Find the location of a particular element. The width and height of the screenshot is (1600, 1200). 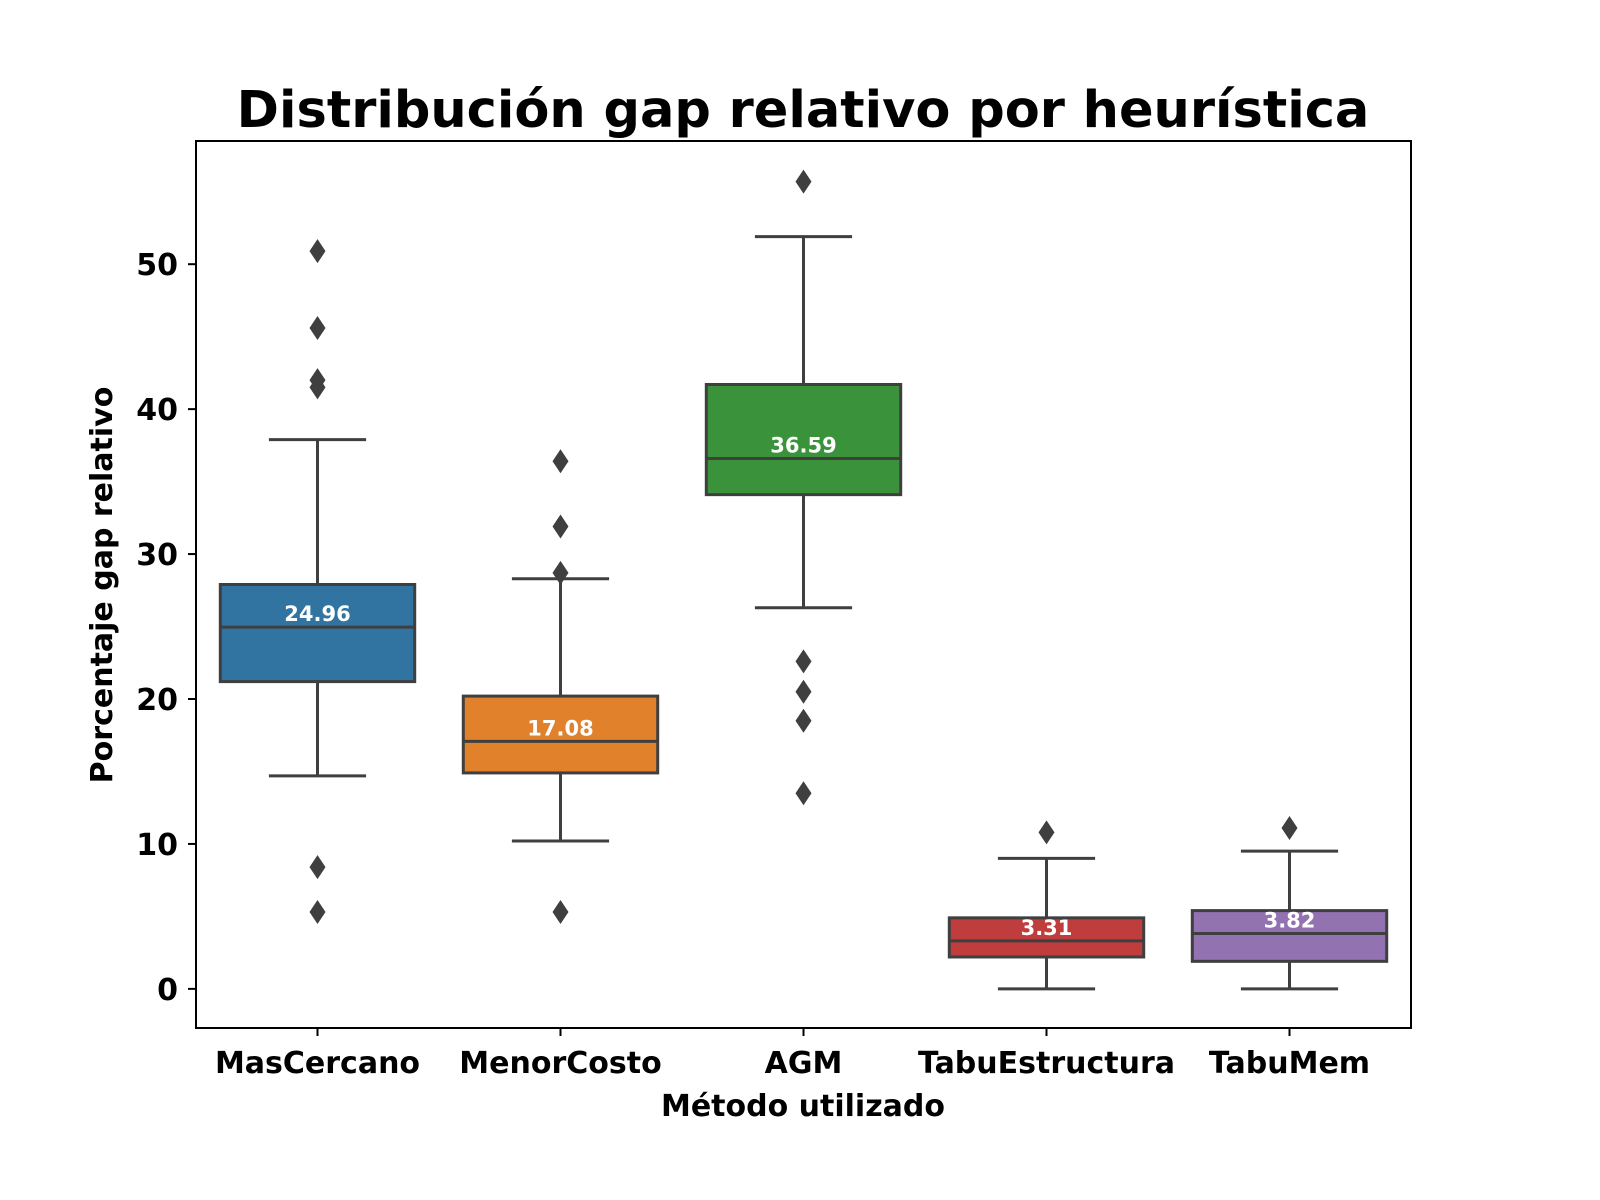

y-axis-label: Porcentaje gap relativo is located at coordinates (102, 585).